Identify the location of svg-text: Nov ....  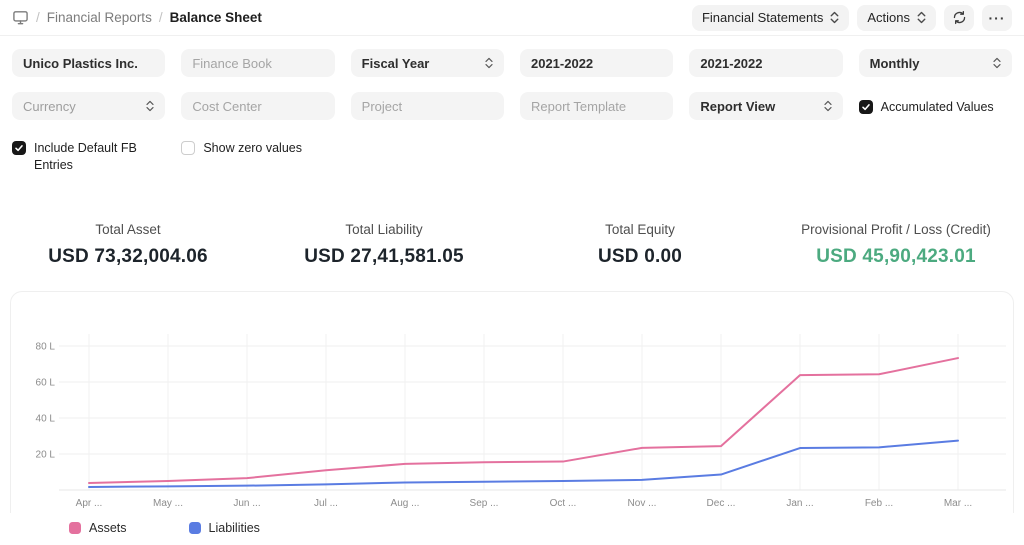
(642, 503).